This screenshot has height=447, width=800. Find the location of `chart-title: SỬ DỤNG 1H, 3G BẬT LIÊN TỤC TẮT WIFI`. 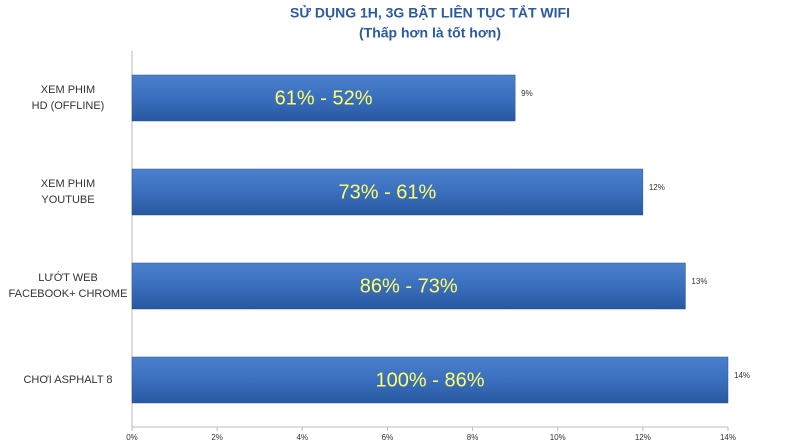

chart-title: SỬ DỤNG 1H, 3G BẬT LIÊN TỤC TẮT WIFI is located at coordinates (430, 12).